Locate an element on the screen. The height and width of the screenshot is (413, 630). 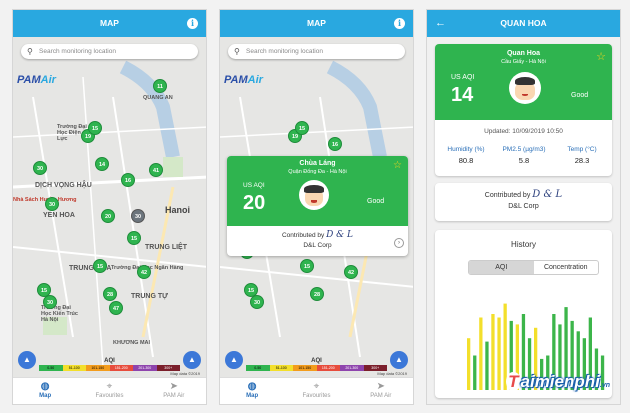
temp-metric: Temp (°C) 28.3 is located at coordinates (582, 155).